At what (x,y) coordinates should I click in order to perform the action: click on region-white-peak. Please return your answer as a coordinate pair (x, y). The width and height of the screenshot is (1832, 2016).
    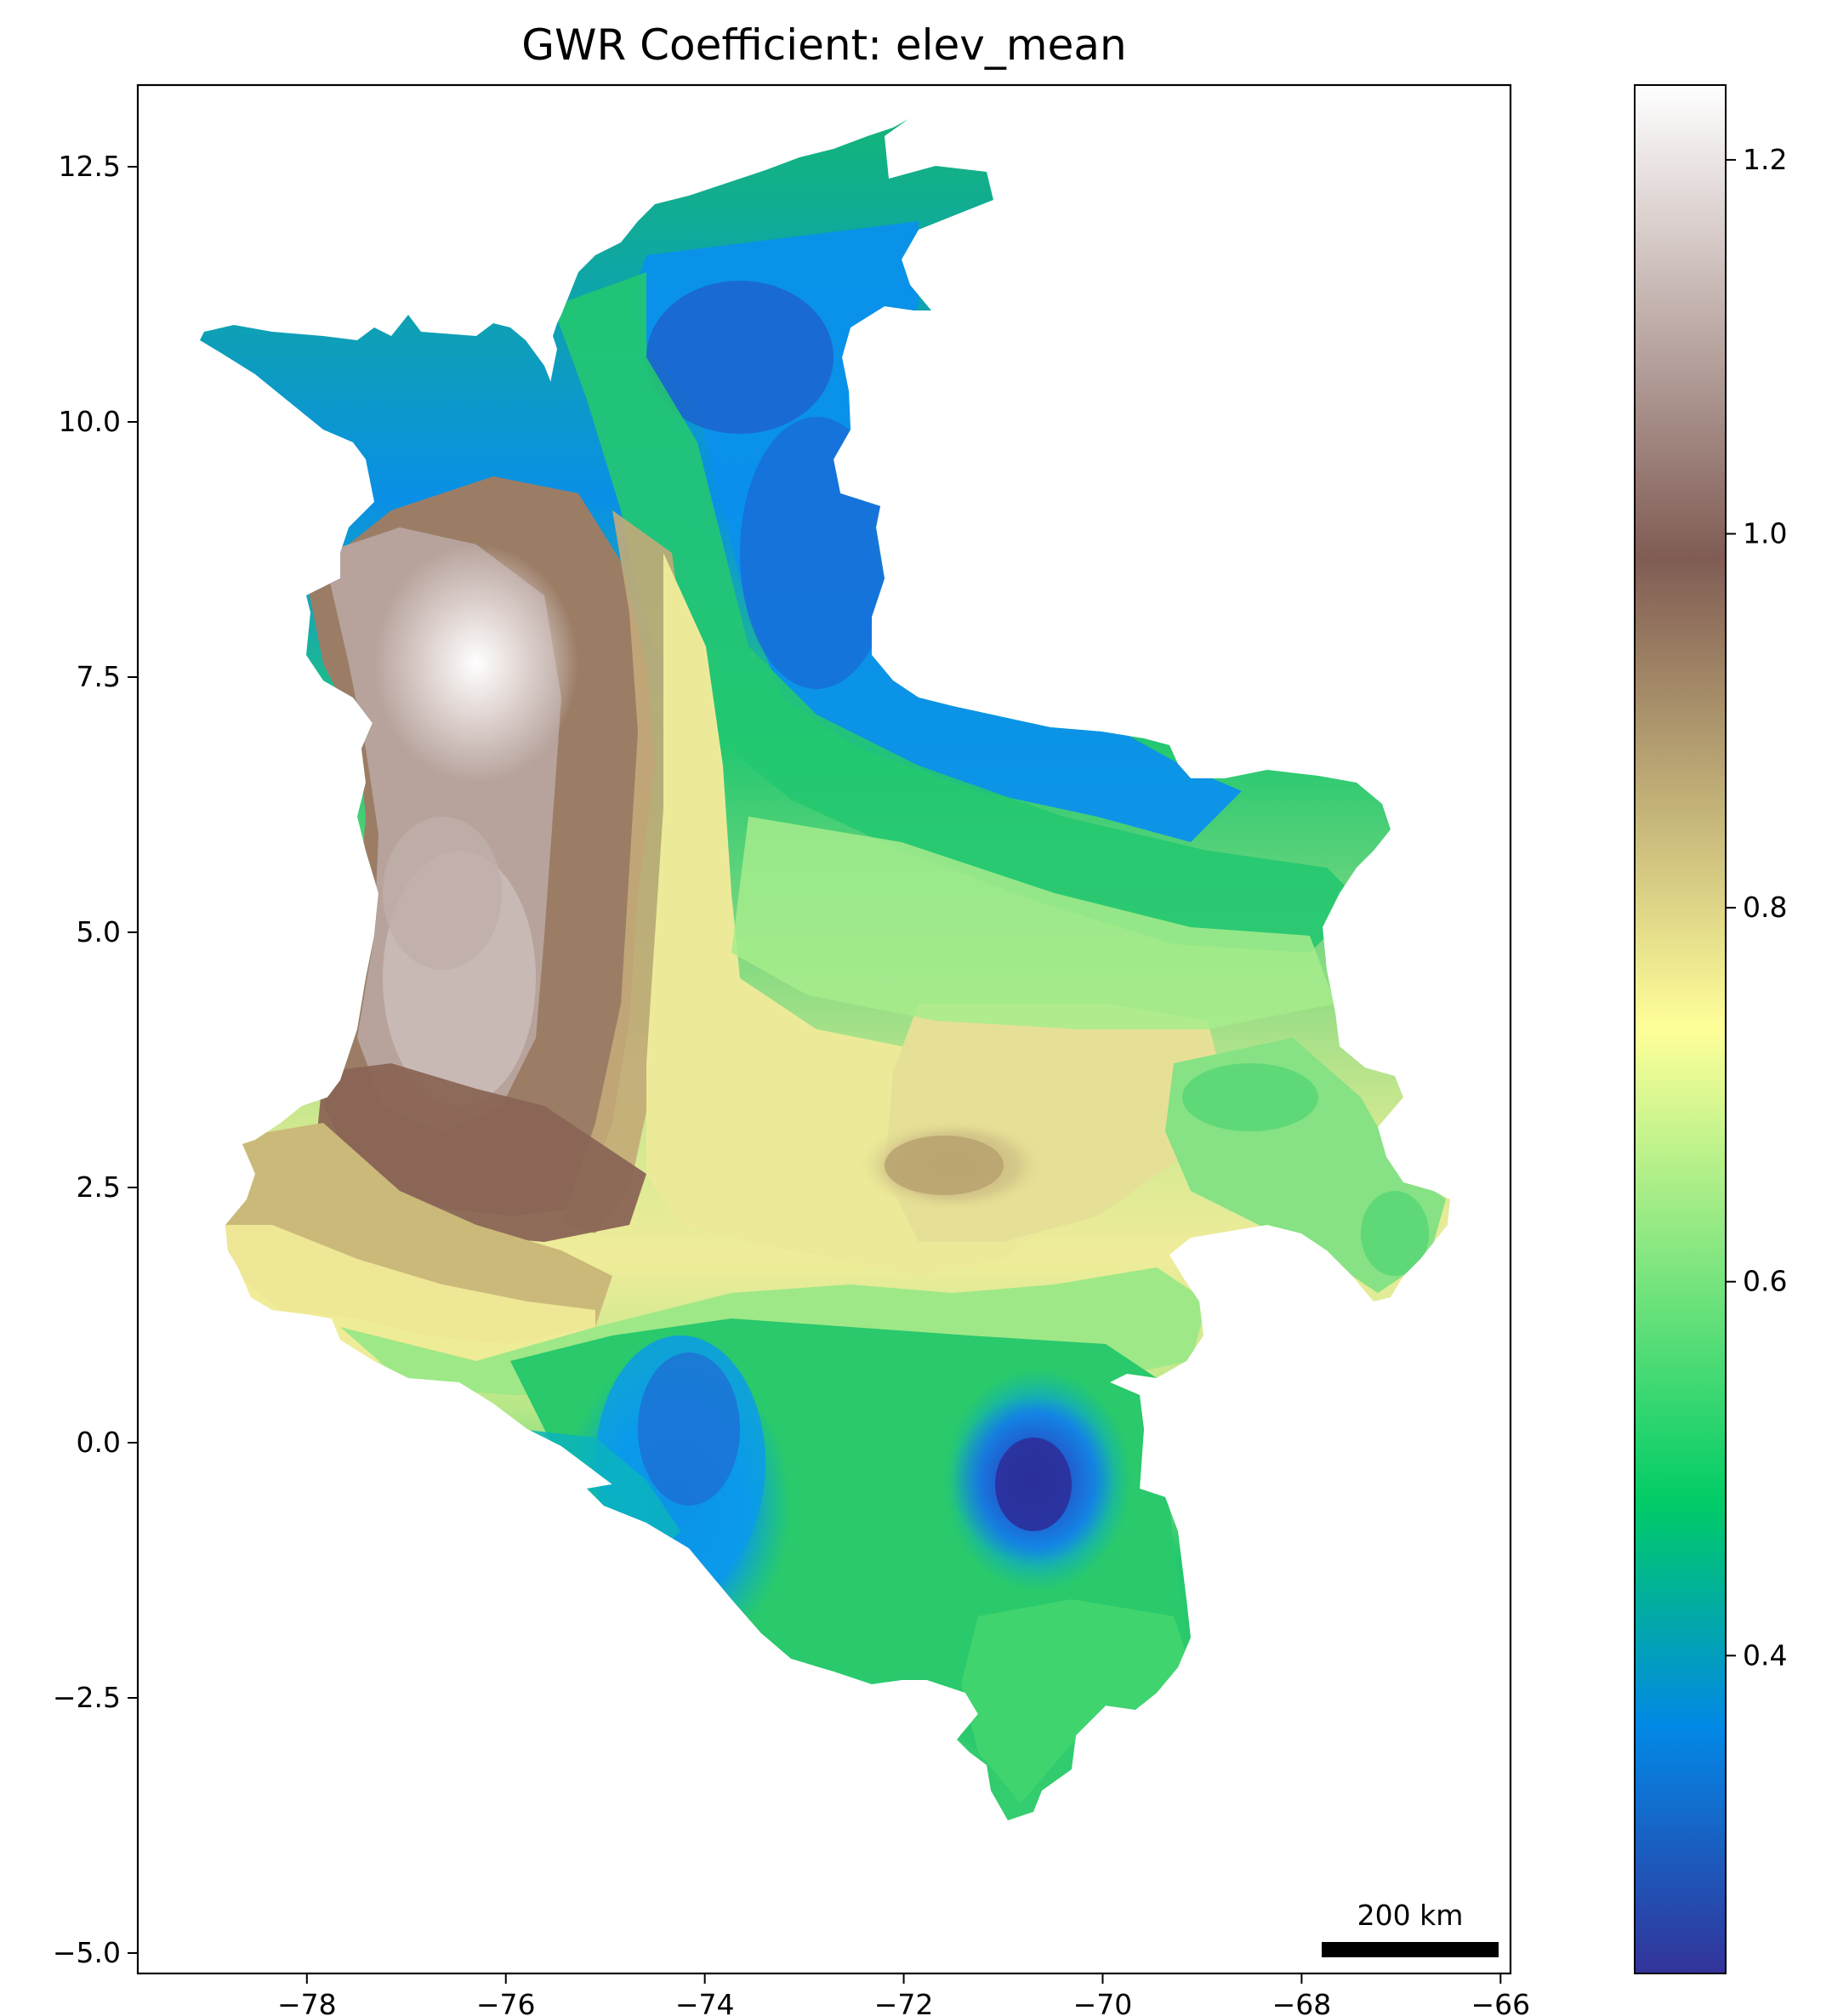
    Looking at the image, I should click on (476, 663).